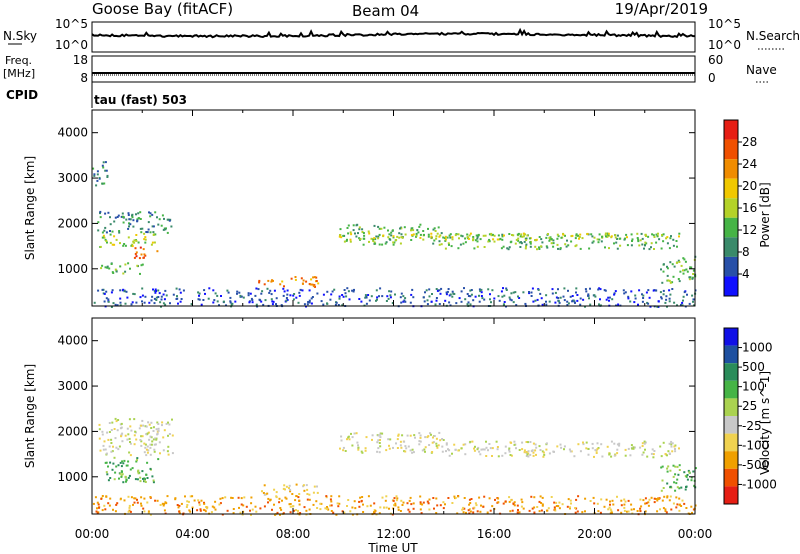  I want to click on y-tick-label: 1000, so click(72, 477).